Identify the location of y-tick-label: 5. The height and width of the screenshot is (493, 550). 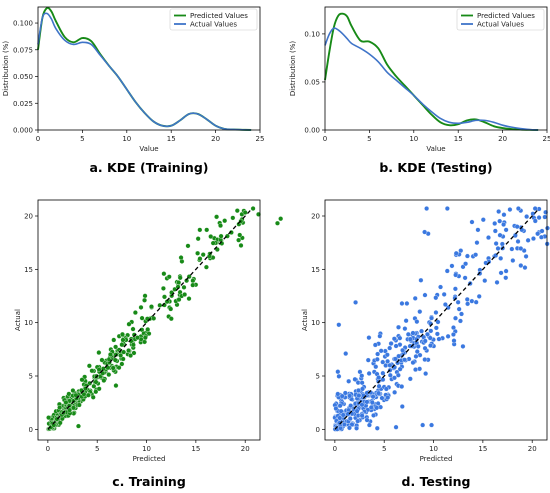
(31, 377).